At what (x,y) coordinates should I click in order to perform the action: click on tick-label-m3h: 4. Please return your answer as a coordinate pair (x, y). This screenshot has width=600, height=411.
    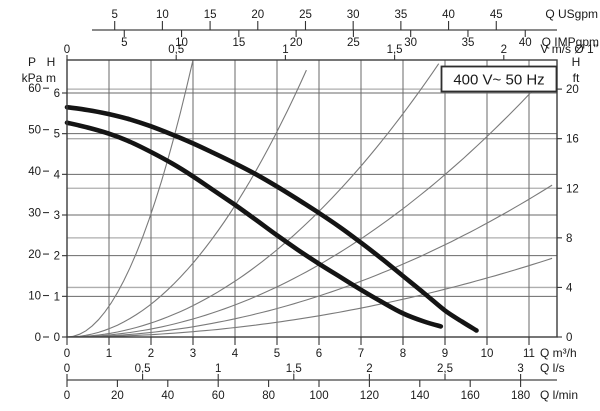
    Looking at the image, I should click on (235, 354).